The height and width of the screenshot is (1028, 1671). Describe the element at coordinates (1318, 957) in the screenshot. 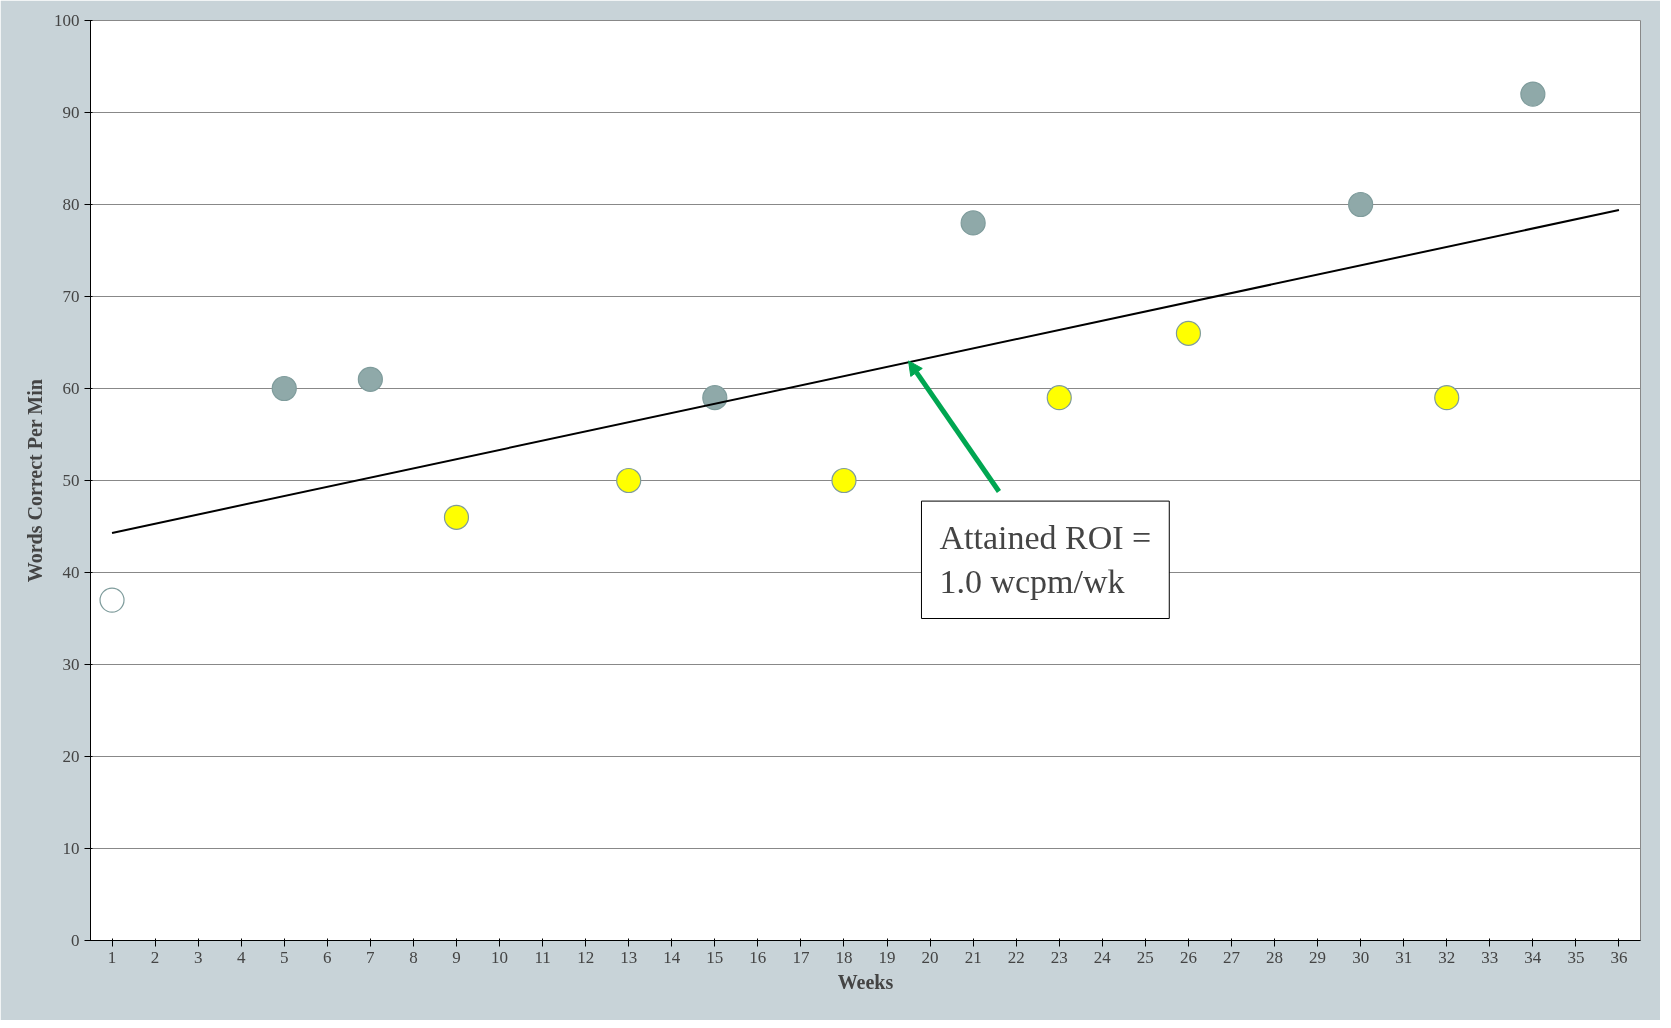

I see `x-tick-label: 29` at that location.